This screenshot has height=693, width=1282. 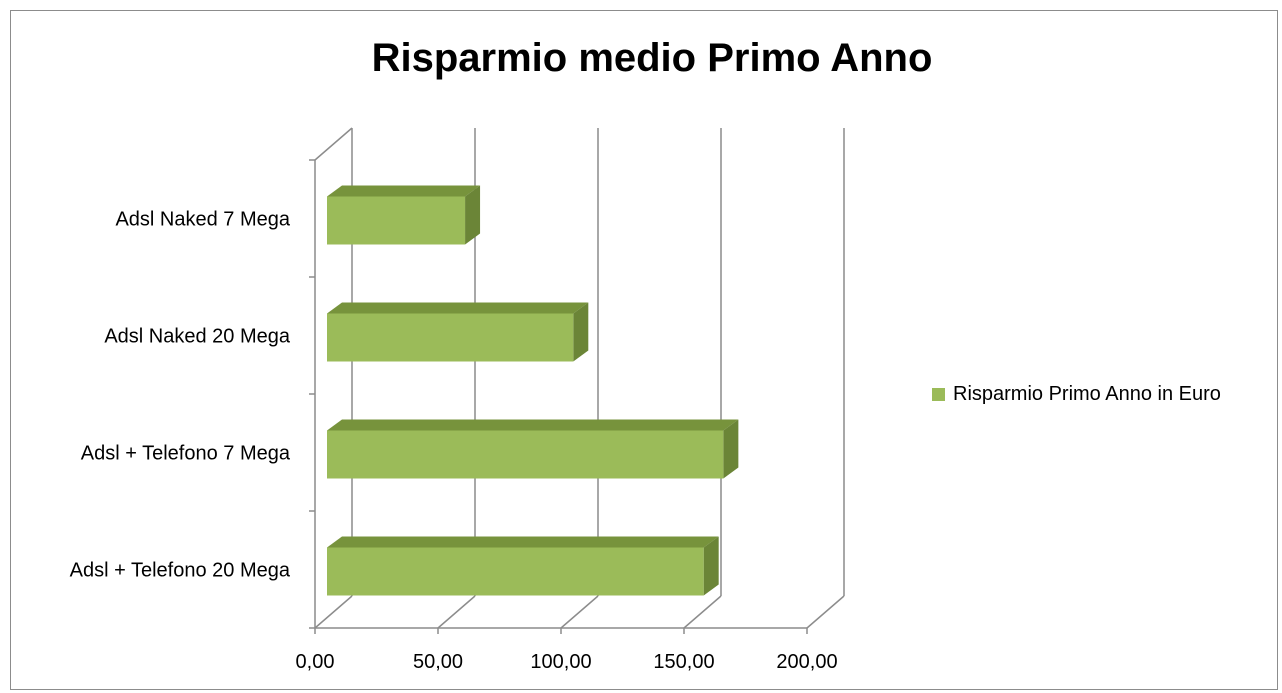 What do you see at coordinates (315, 662) in the screenshot?
I see `x-tick-label: 0,00` at bounding box center [315, 662].